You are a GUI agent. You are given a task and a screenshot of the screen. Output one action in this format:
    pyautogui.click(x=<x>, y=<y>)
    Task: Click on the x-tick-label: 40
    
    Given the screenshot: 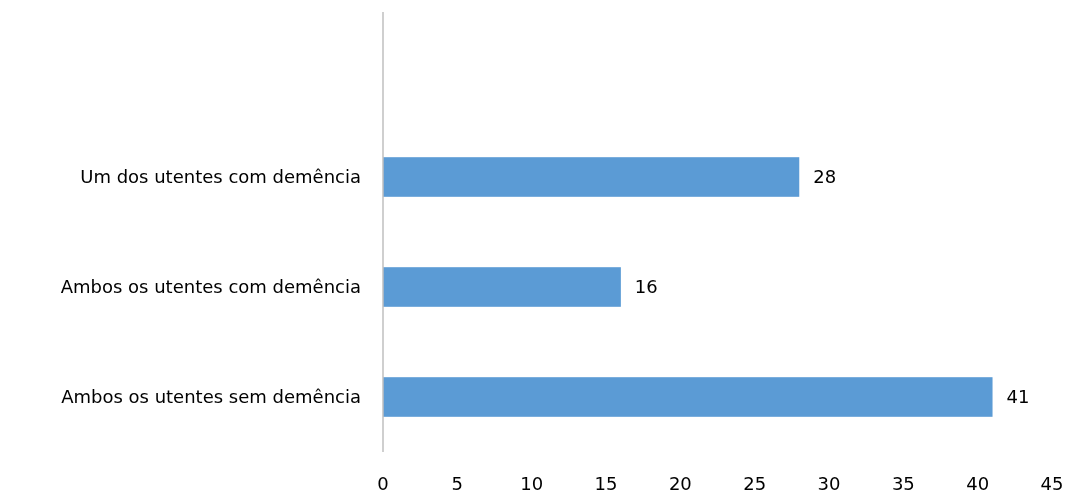 What is the action you would take?
    pyautogui.click(x=978, y=484)
    